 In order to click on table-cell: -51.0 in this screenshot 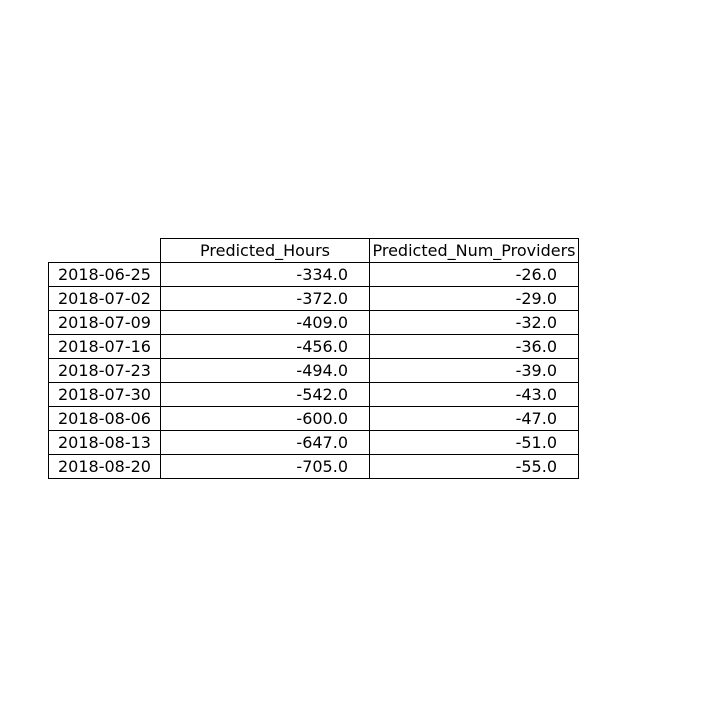, I will do `click(474, 442)`.